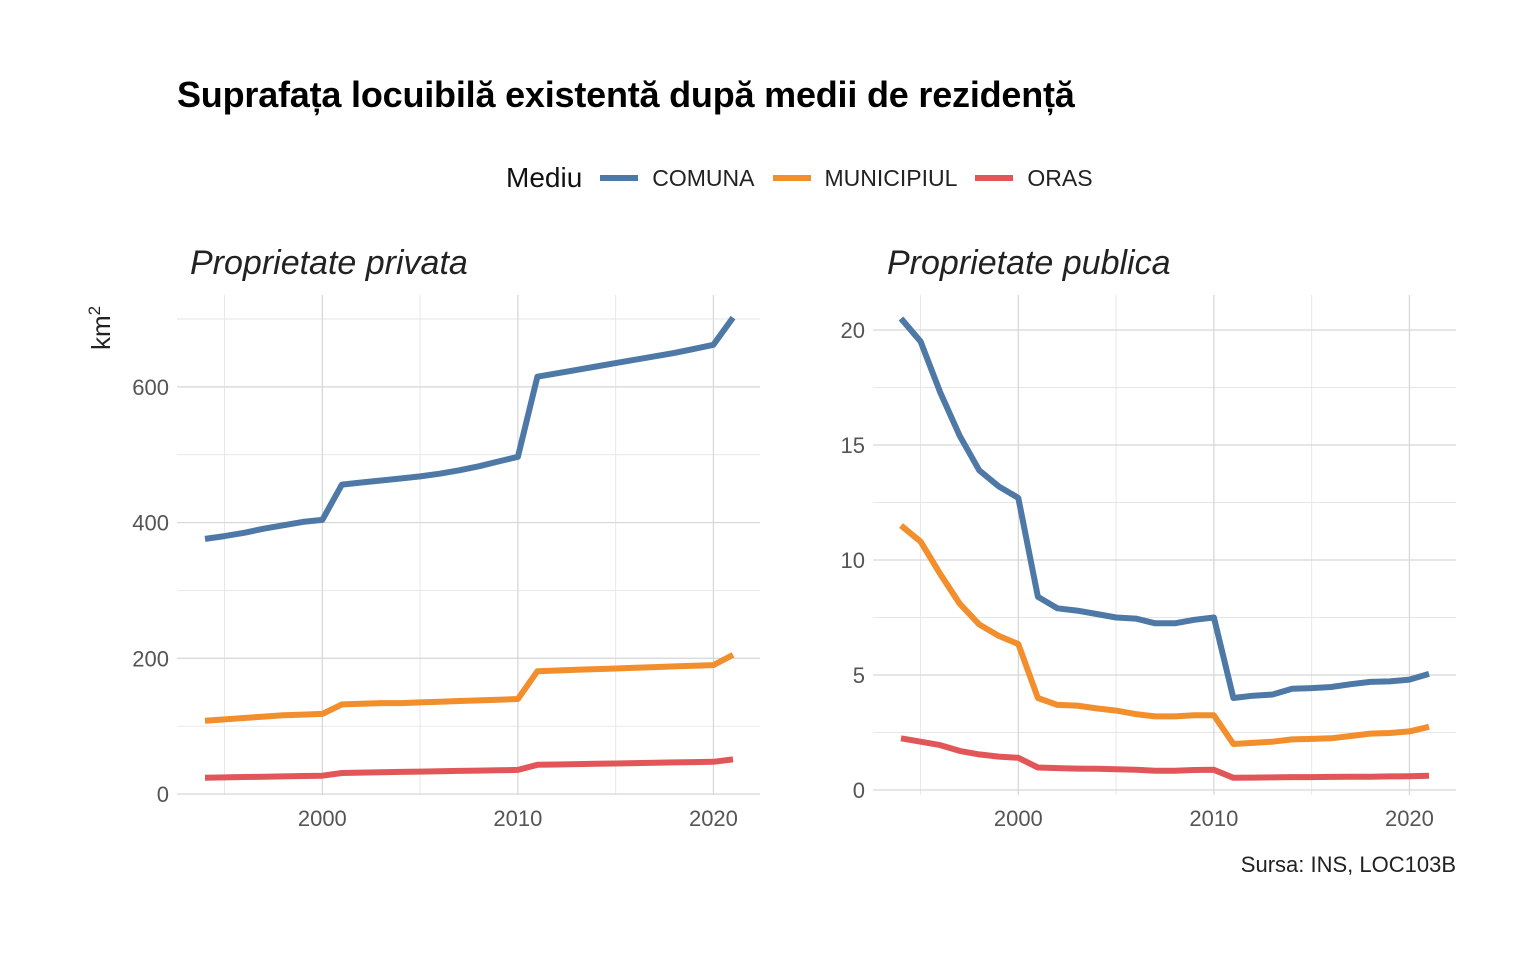 This screenshot has width=1536, height=960. Describe the element at coordinates (1164, 635) in the screenshot. I see `series-line-publica-municipiul` at that location.